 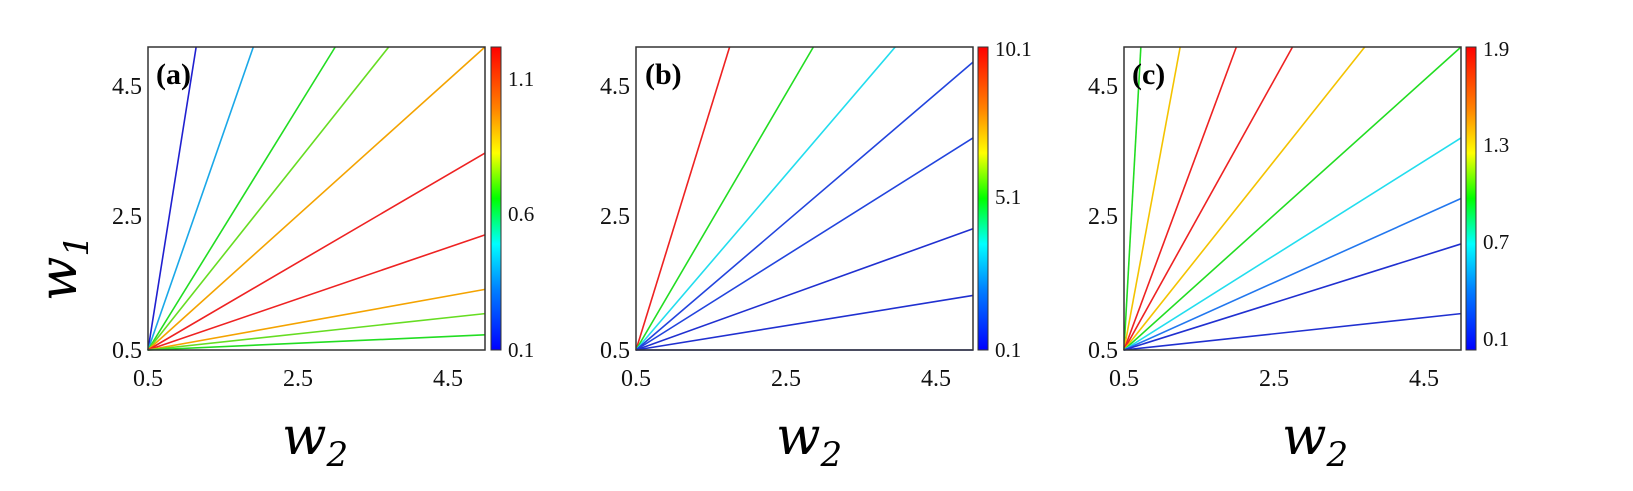 I want to click on panel-c-cb-tick: 0.7, so click(x=1496, y=242).